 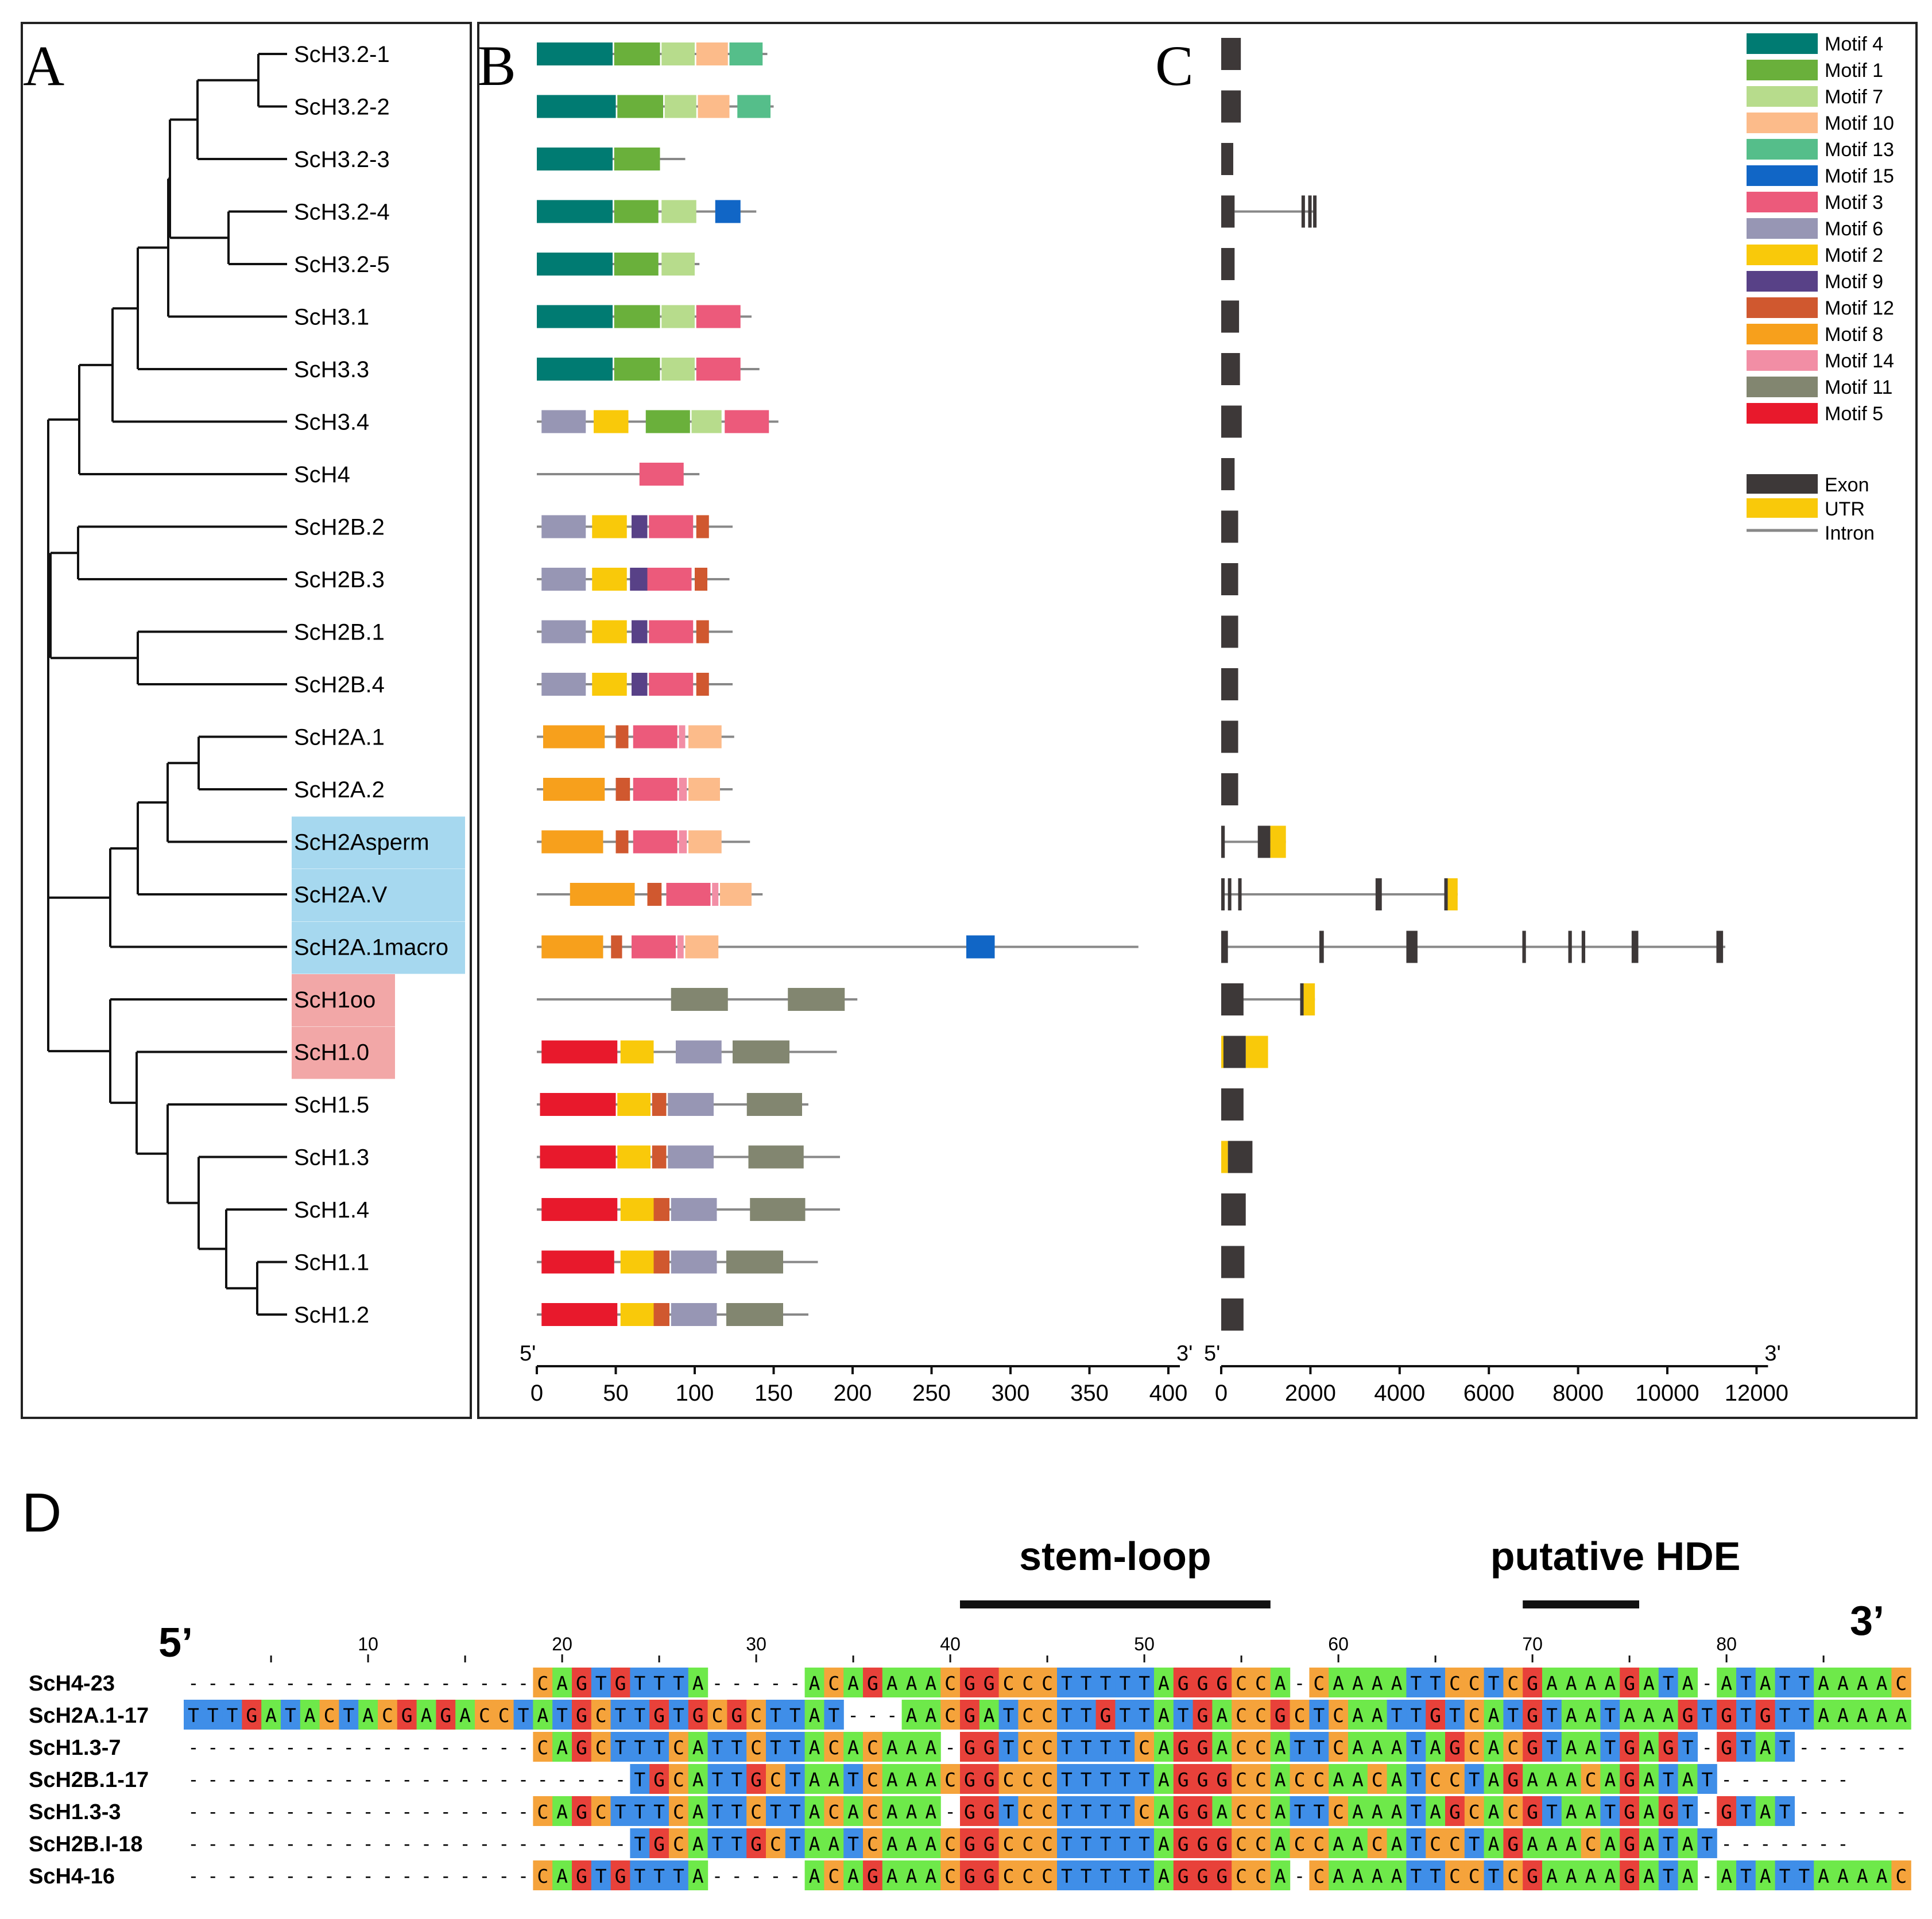 What do you see at coordinates (322, 474) in the screenshot?
I see `gene-label: ScH4` at bounding box center [322, 474].